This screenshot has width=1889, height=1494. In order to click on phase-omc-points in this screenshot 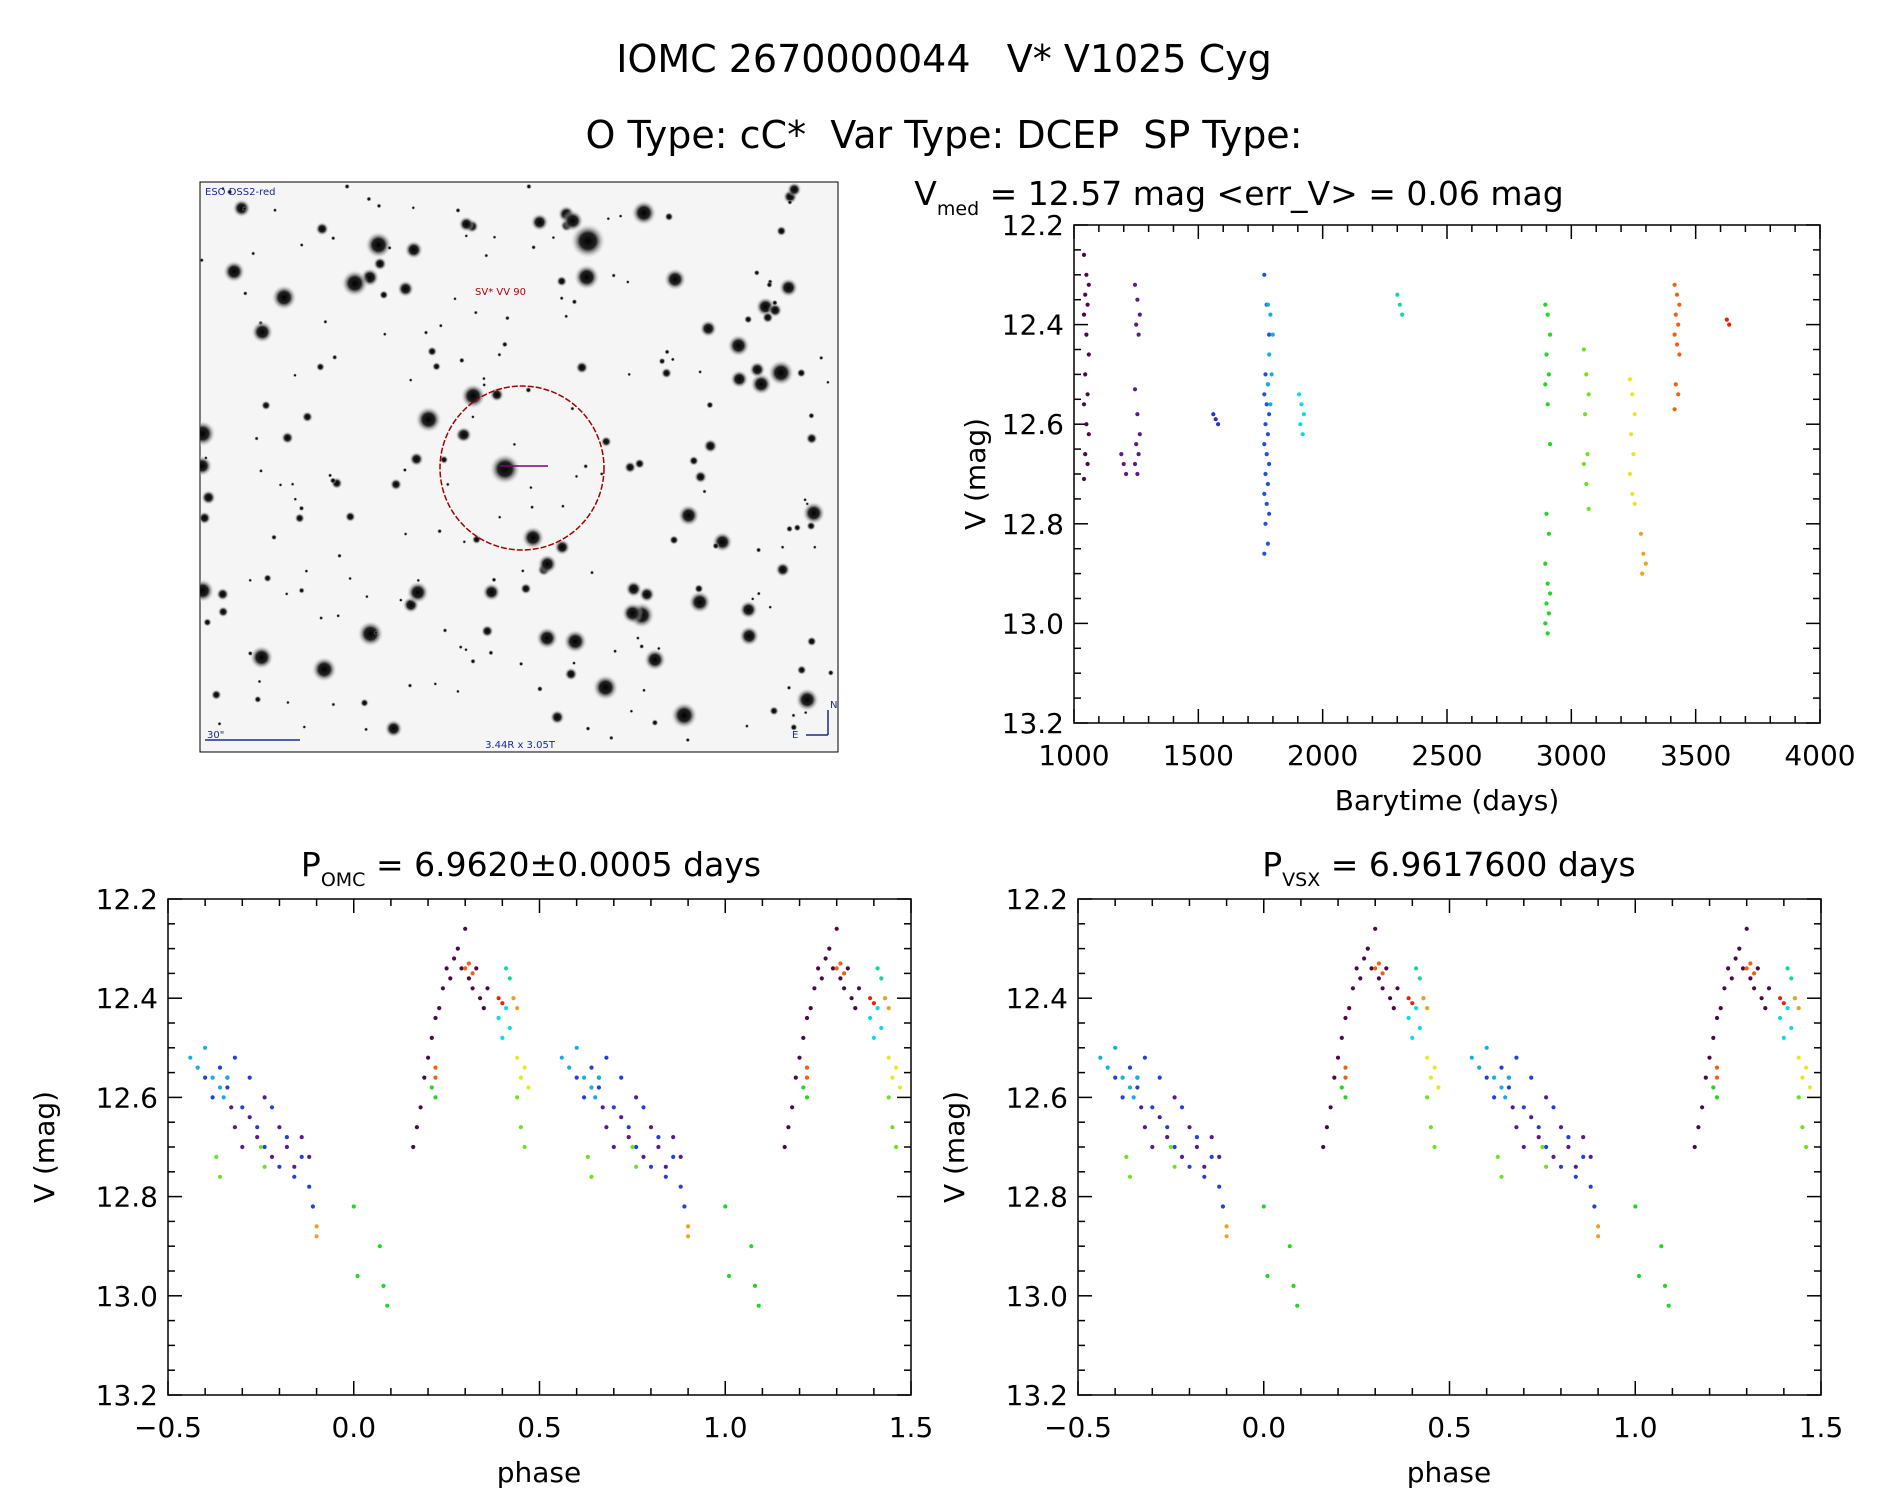, I will do `click(545, 1117)`.